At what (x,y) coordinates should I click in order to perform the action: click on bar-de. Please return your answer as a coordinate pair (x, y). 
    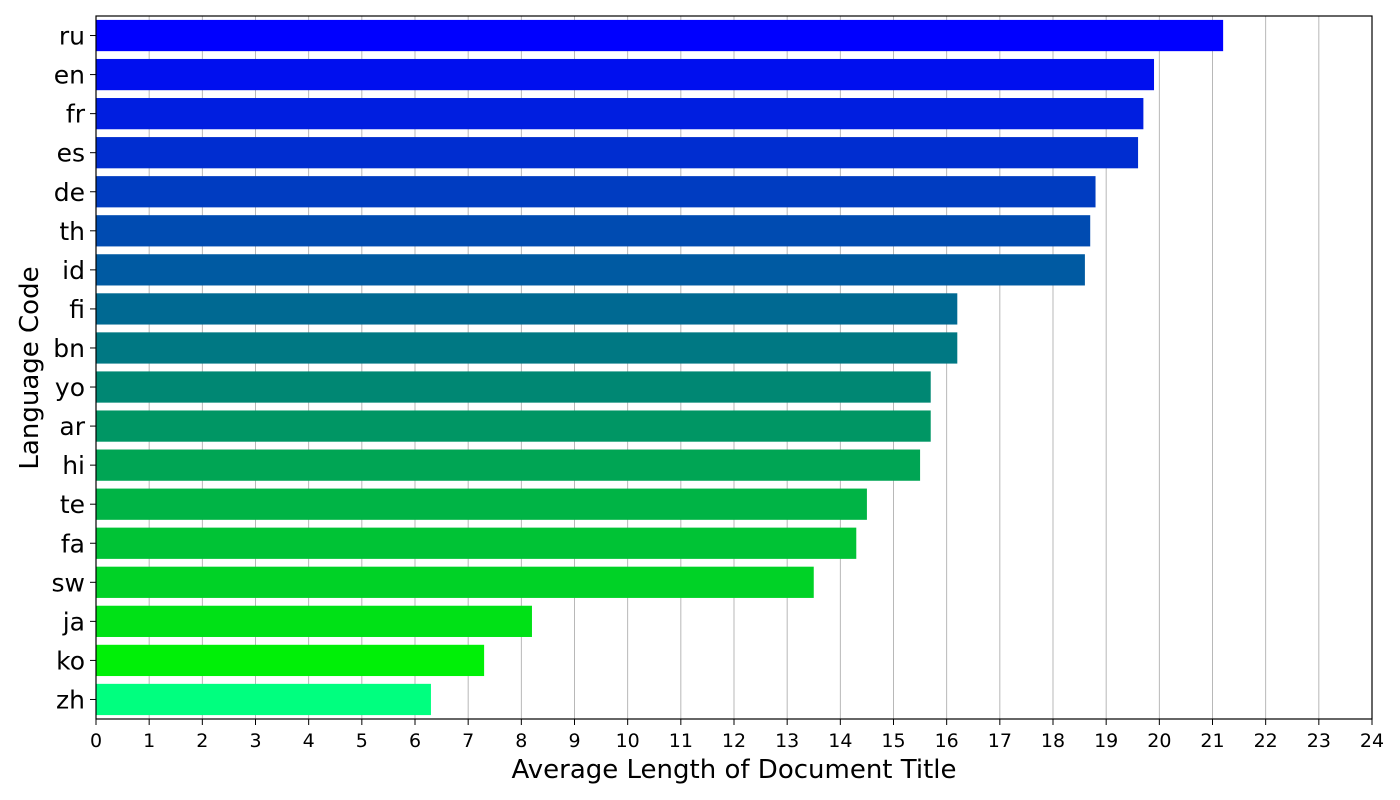
    Looking at the image, I should click on (596, 192).